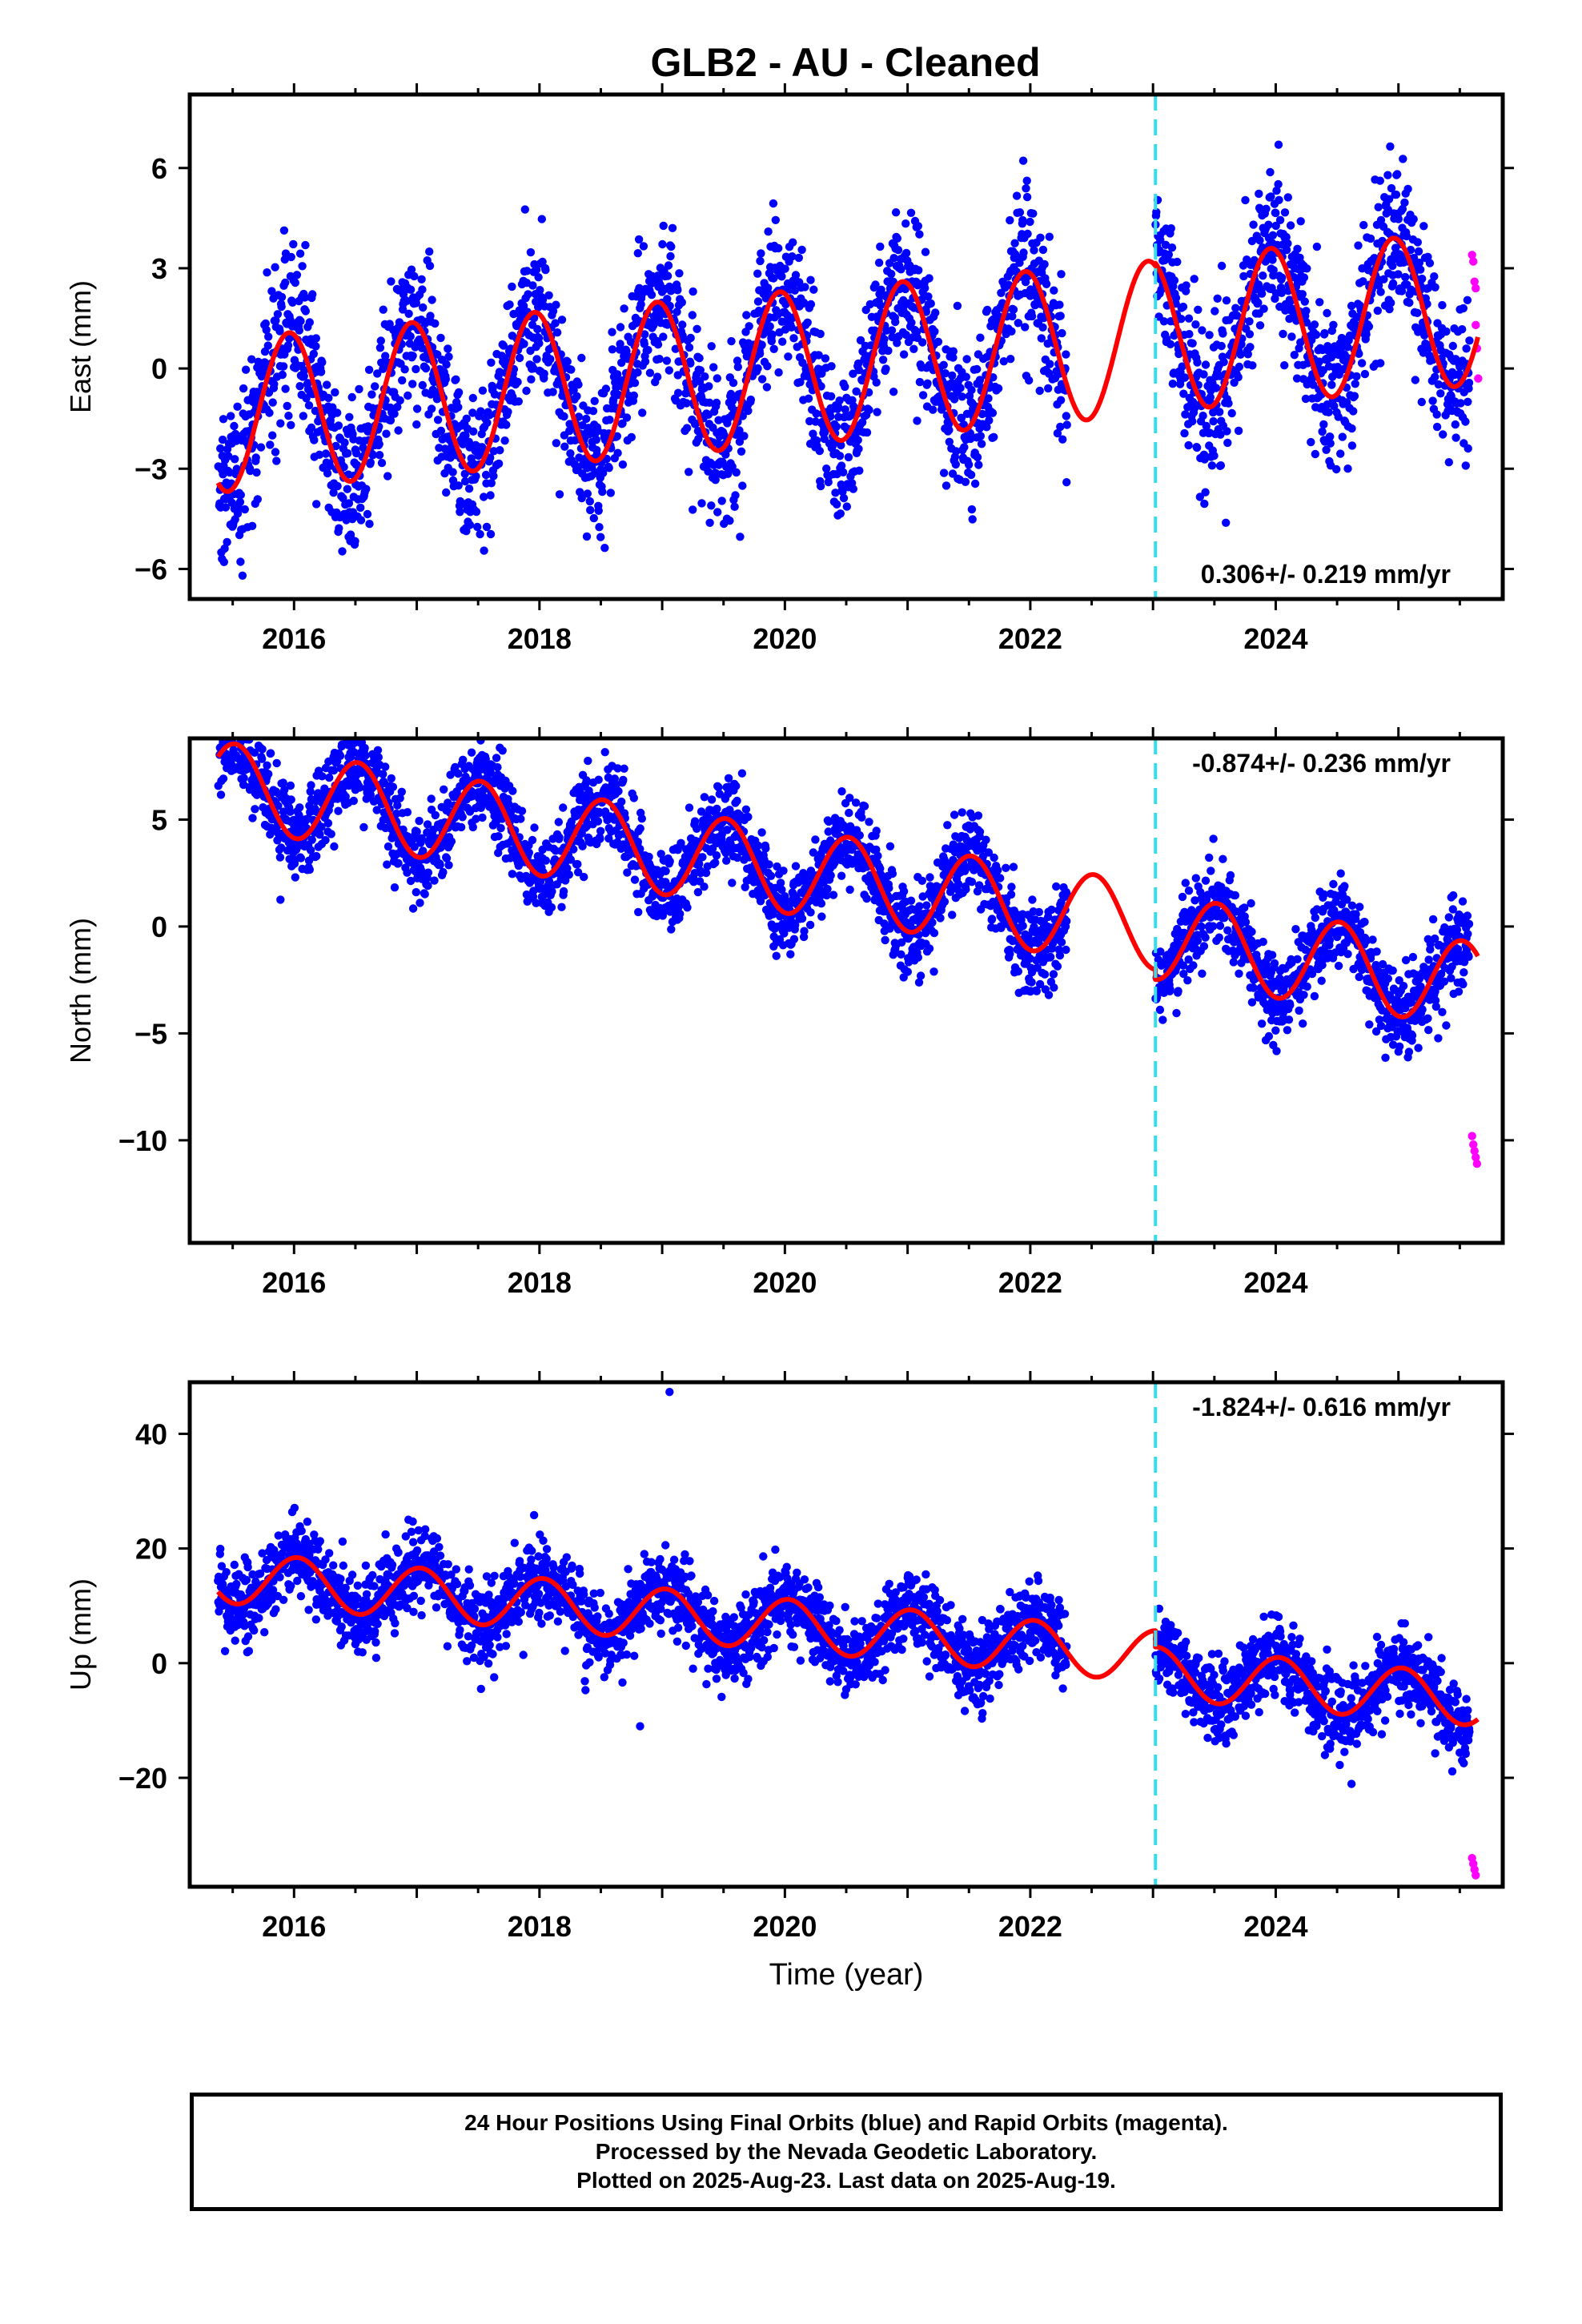 This screenshot has height=2324, width=1582. I want to click on east-axis-label: East (mm), so click(80, 346).